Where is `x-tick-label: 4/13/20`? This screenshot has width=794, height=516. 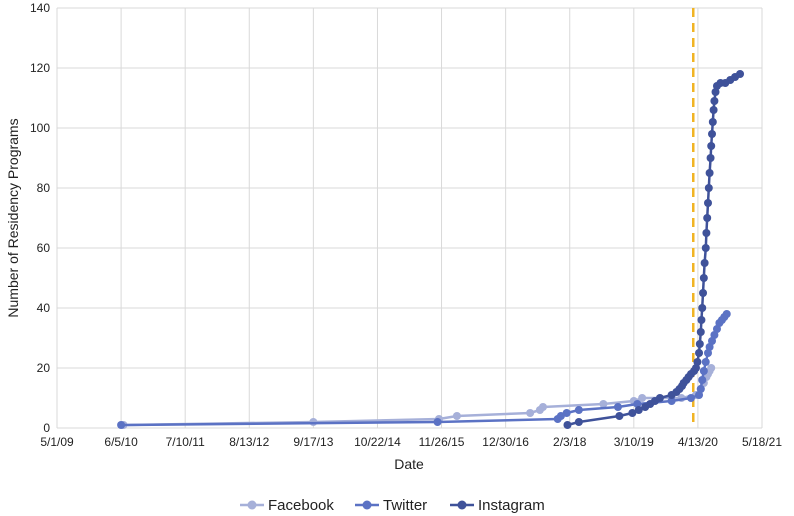 x-tick-label: 4/13/20 is located at coordinates (698, 442).